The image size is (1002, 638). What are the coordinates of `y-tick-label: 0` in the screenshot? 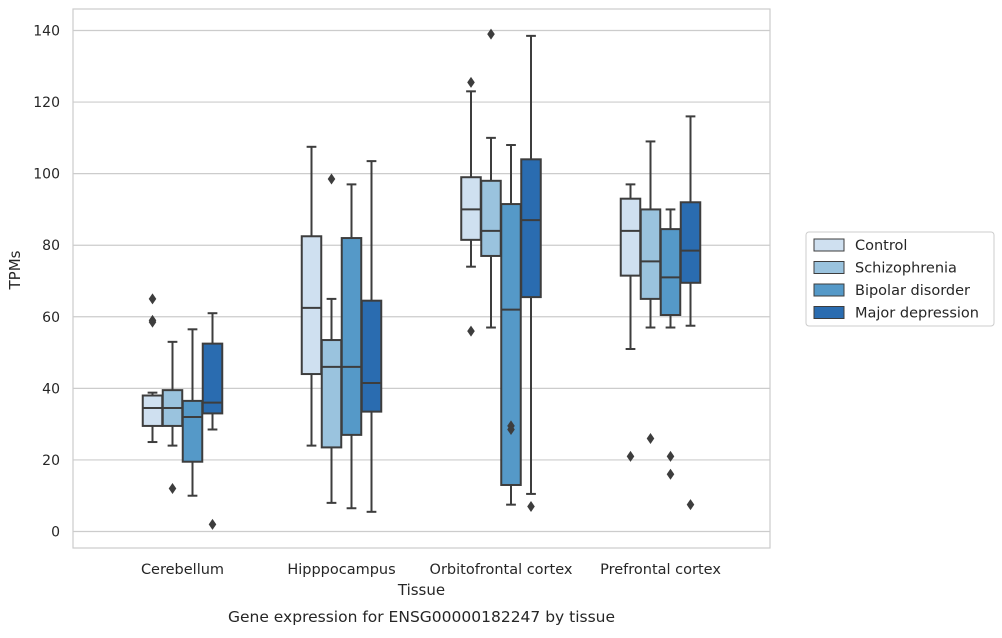 It's located at (55, 533).